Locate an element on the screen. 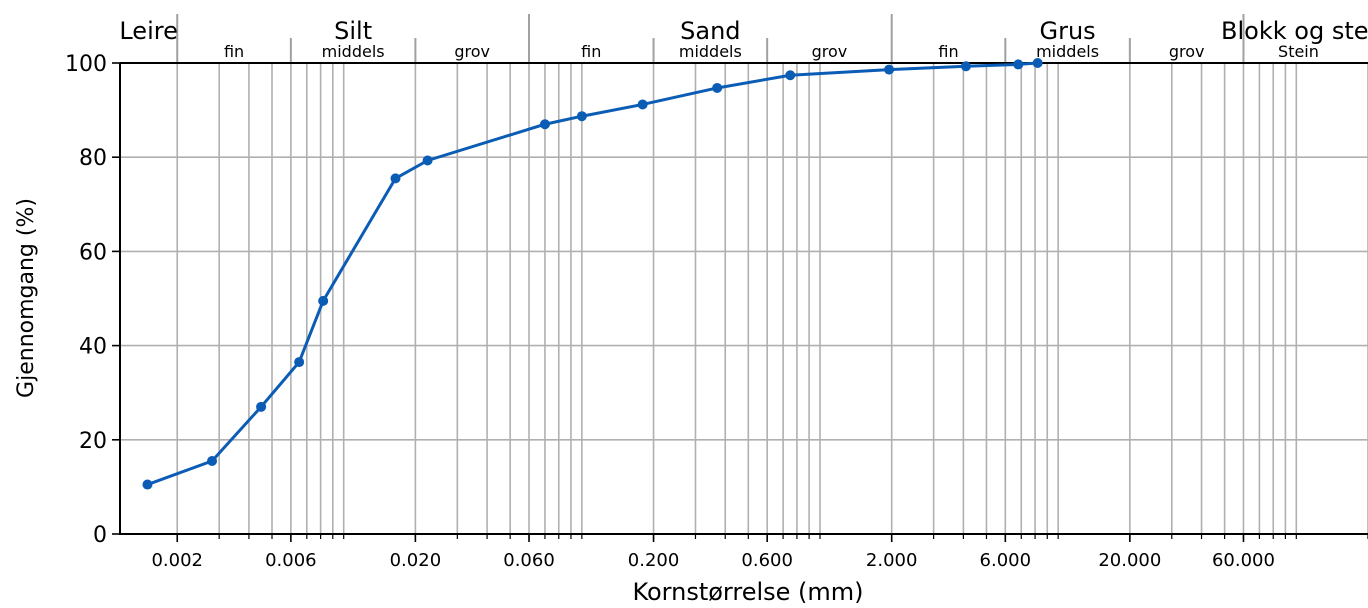  x-tick-label: 0.600 is located at coordinates (767, 560).